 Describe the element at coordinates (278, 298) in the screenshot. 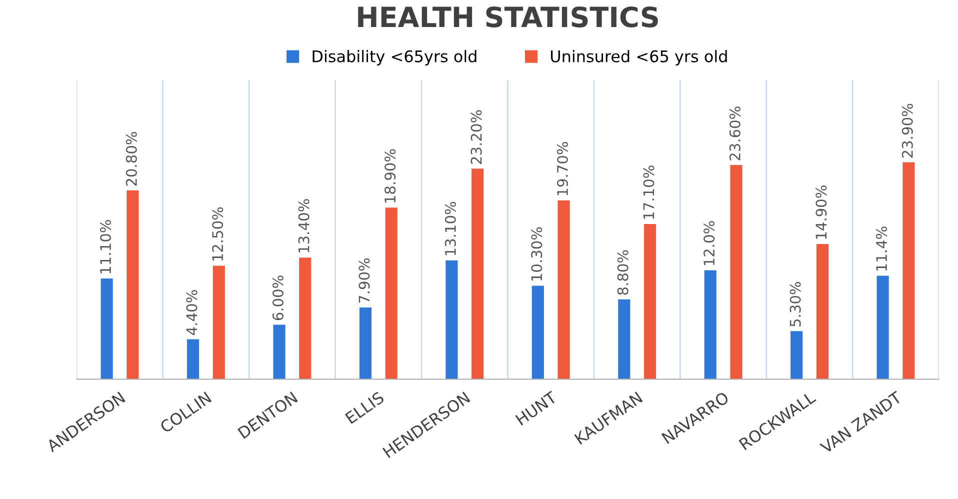

I see `data-label: 6.00%` at that location.